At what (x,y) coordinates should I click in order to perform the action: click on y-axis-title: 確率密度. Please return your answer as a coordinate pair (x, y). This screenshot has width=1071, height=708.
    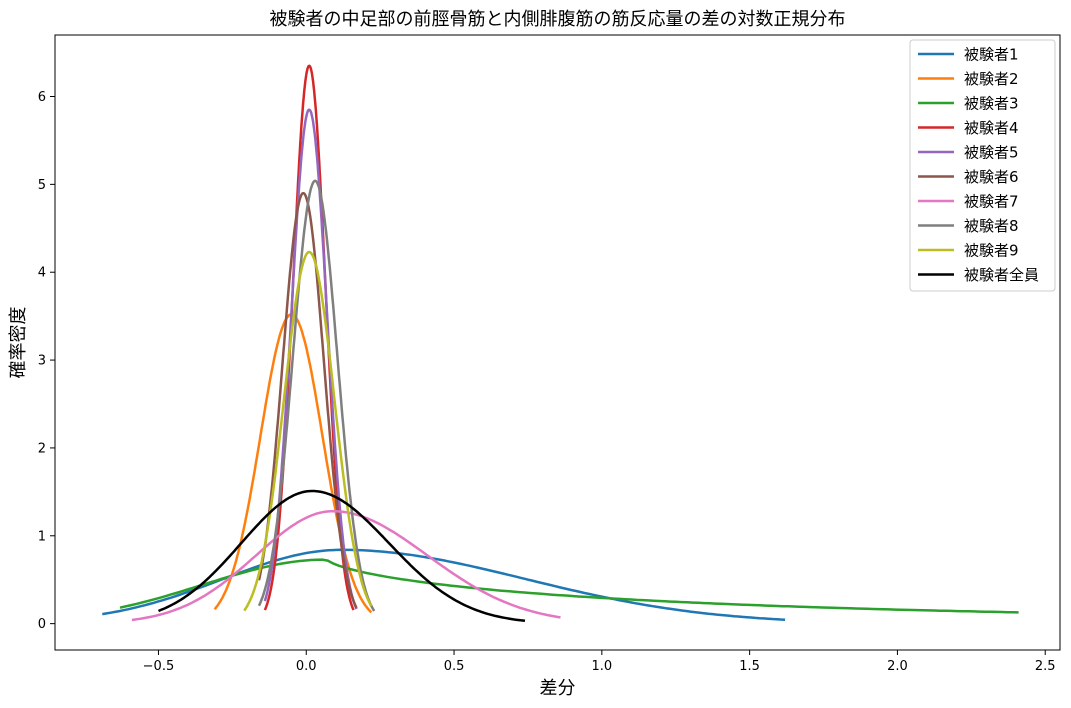
    Looking at the image, I should click on (18, 343).